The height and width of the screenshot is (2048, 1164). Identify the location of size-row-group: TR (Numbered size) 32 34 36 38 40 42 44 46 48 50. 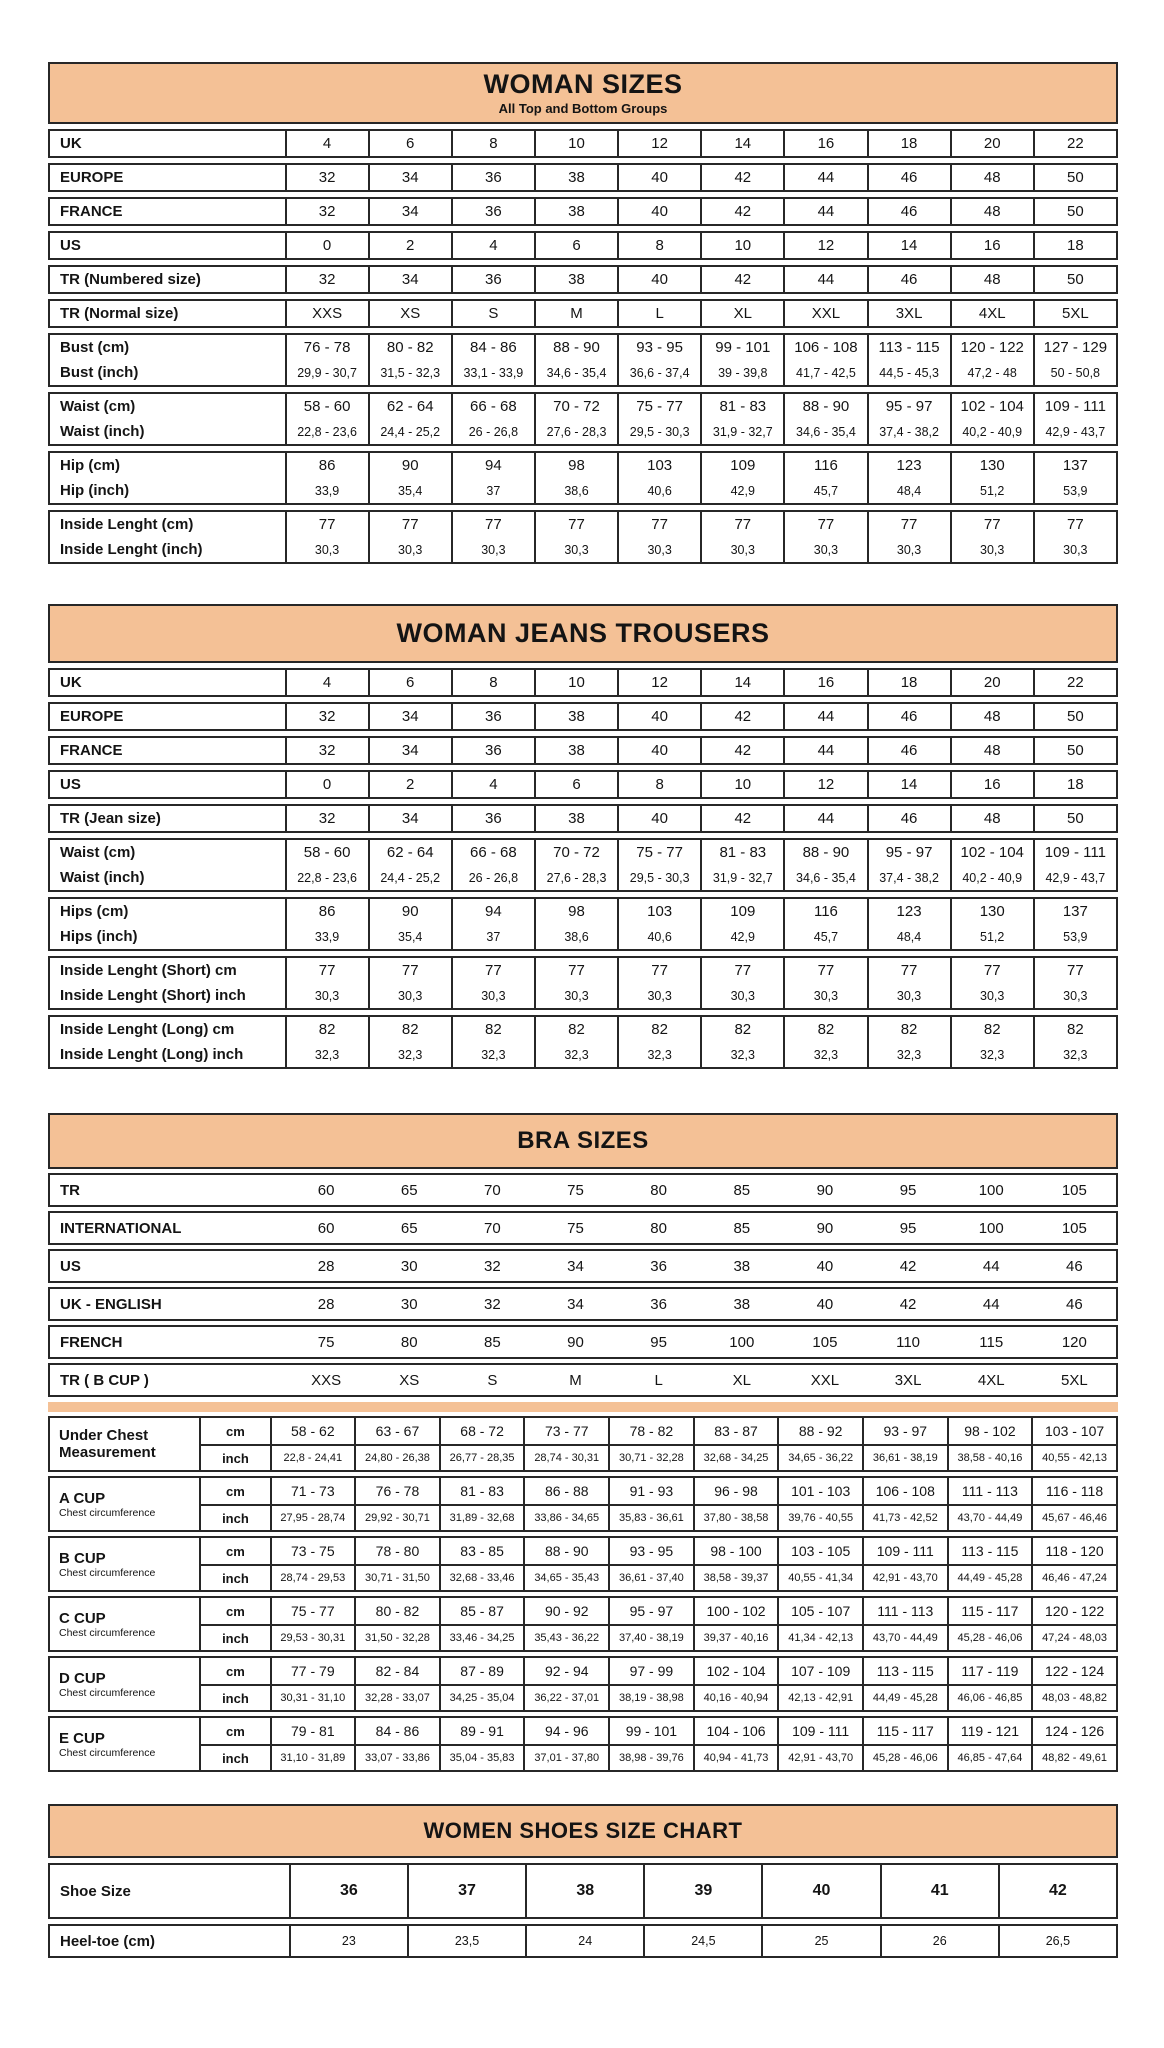
(583, 279).